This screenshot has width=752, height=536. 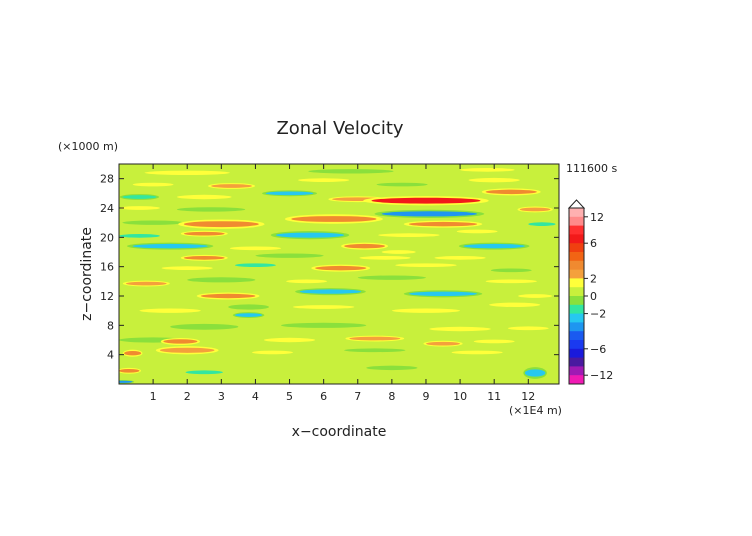 What do you see at coordinates (153, 396) in the screenshot?
I see `x-tick-label: 1` at bounding box center [153, 396].